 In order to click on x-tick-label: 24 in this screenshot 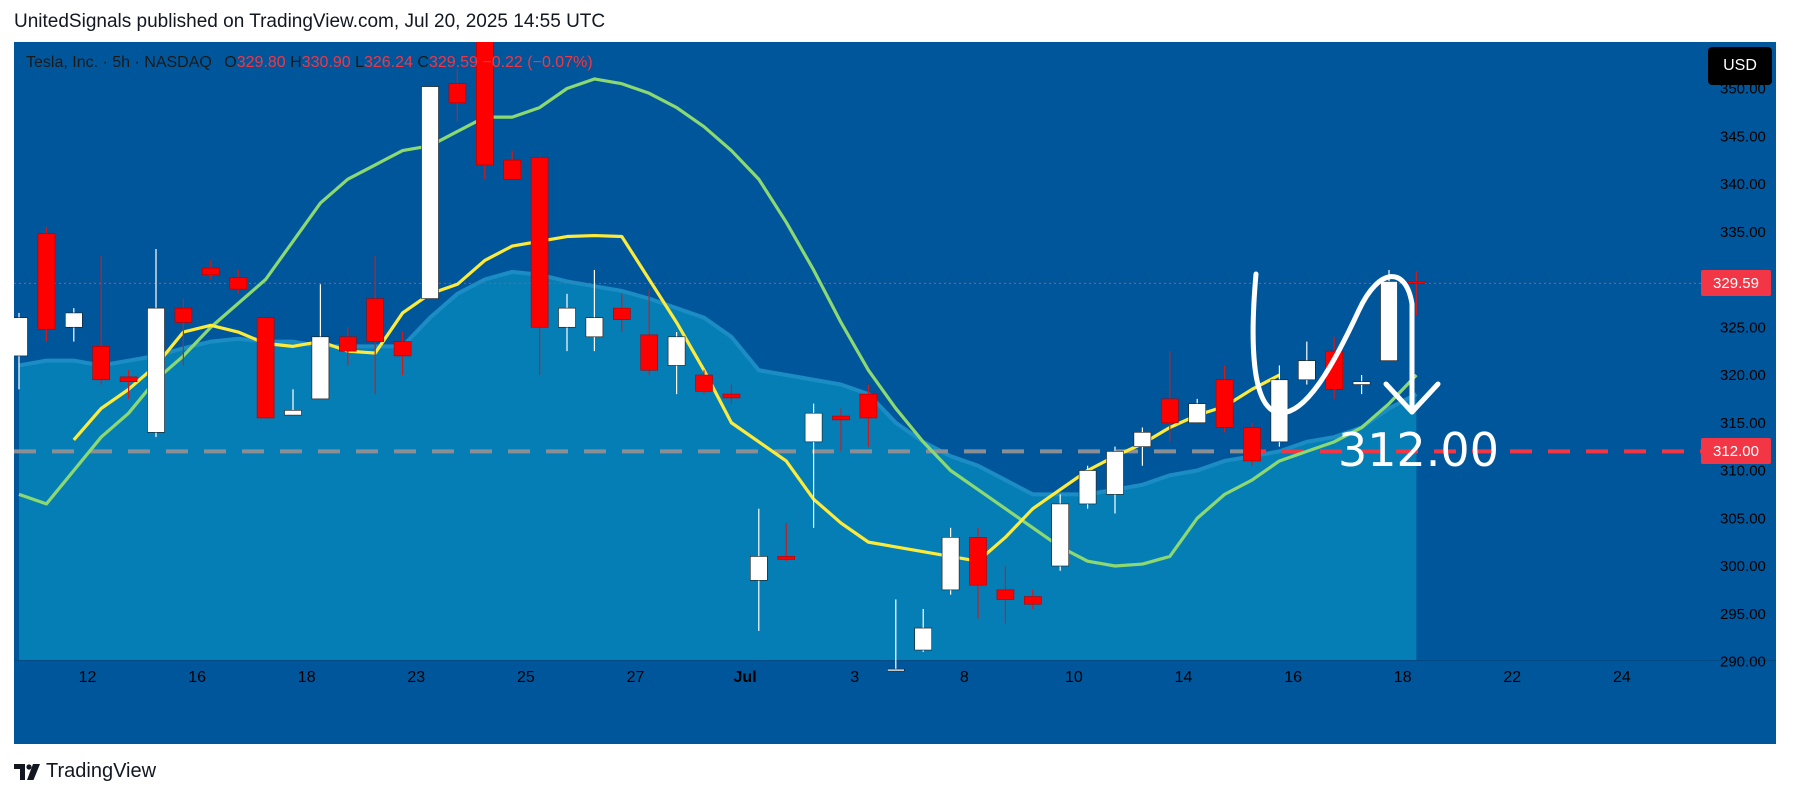, I will do `click(1622, 677)`.